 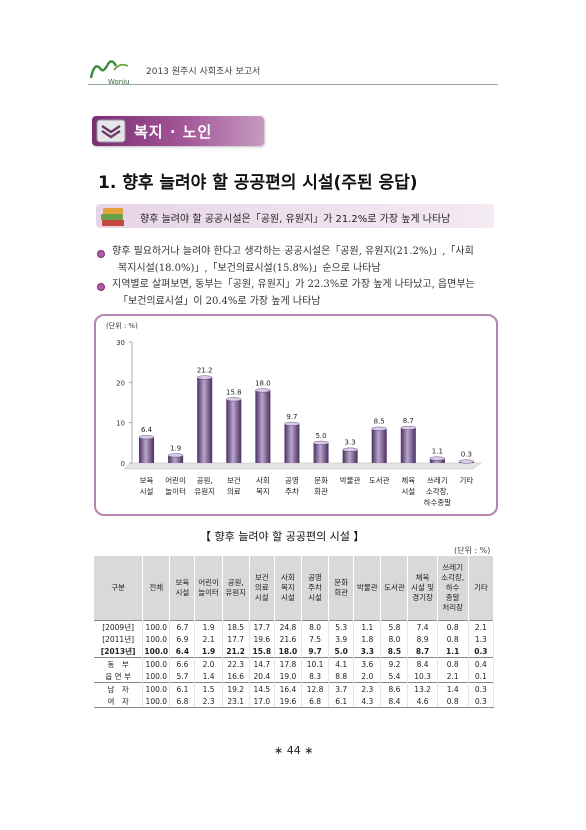 What do you see at coordinates (408, 421) in the screenshot?
I see `chart-value-label: 8.7` at bounding box center [408, 421].